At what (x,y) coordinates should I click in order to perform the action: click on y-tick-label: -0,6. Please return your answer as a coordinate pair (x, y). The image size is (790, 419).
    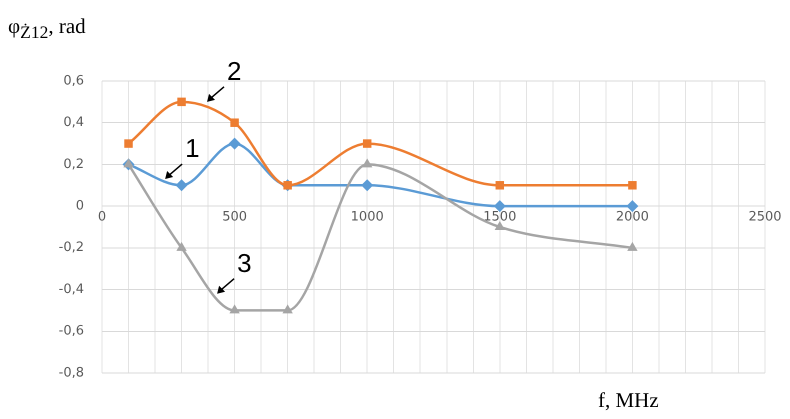
    Looking at the image, I should click on (71, 331).